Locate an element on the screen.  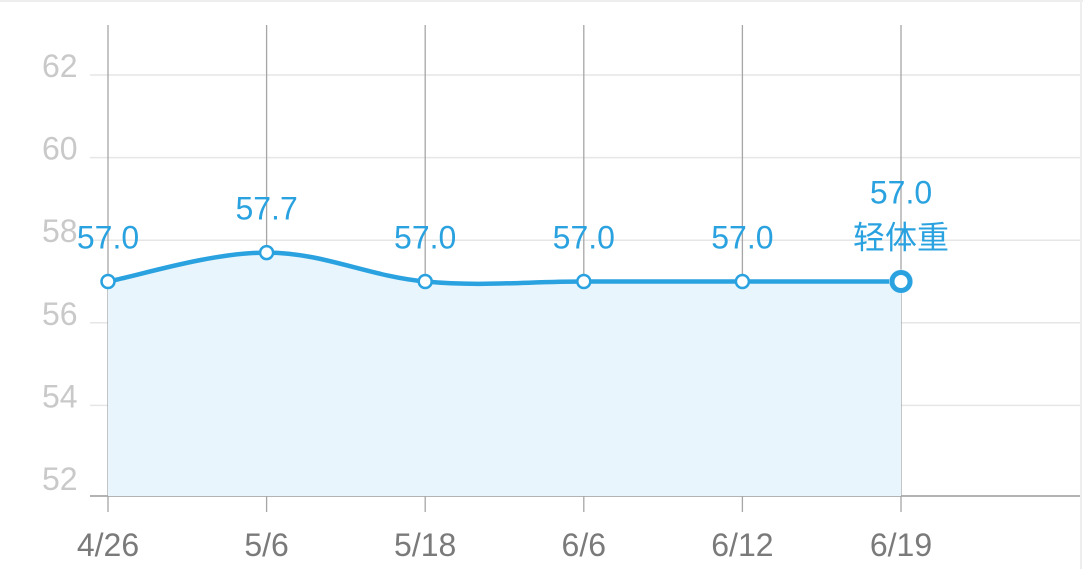
data-label-0: 57.0 is located at coordinates (108, 238).